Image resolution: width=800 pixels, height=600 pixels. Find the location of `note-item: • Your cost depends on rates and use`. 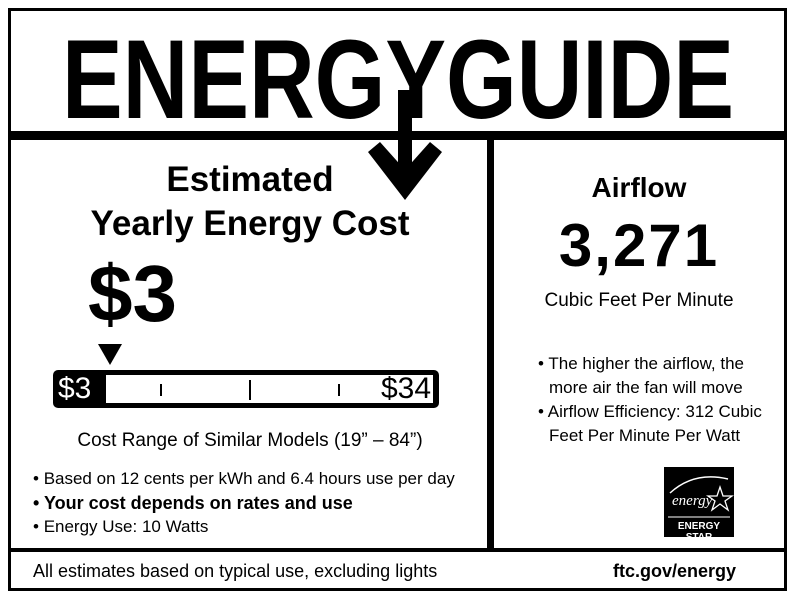

note-item: • Your cost depends on rates and use is located at coordinates (193, 503).